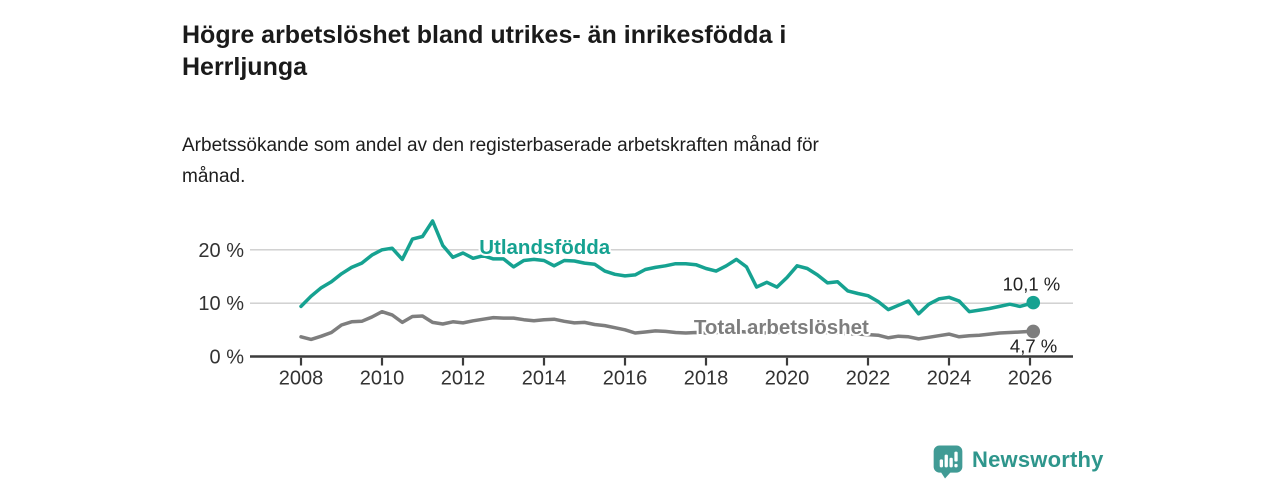 The image size is (1280, 480). Describe the element at coordinates (868, 379) in the screenshot. I see `x-tick-label-2022: 2022` at that location.